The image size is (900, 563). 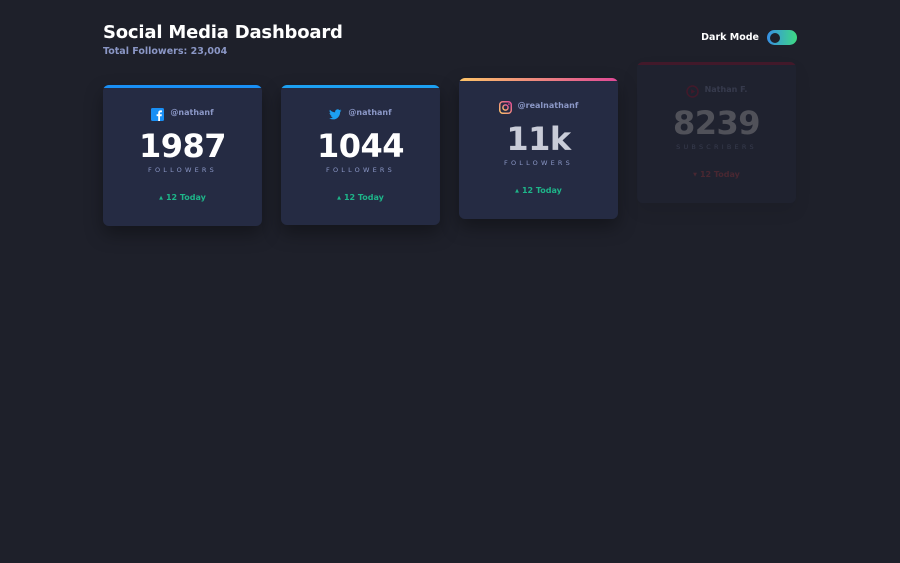 What do you see at coordinates (716, 147) in the screenshot?
I see `count-unit: SUBSCRIBERS` at bounding box center [716, 147].